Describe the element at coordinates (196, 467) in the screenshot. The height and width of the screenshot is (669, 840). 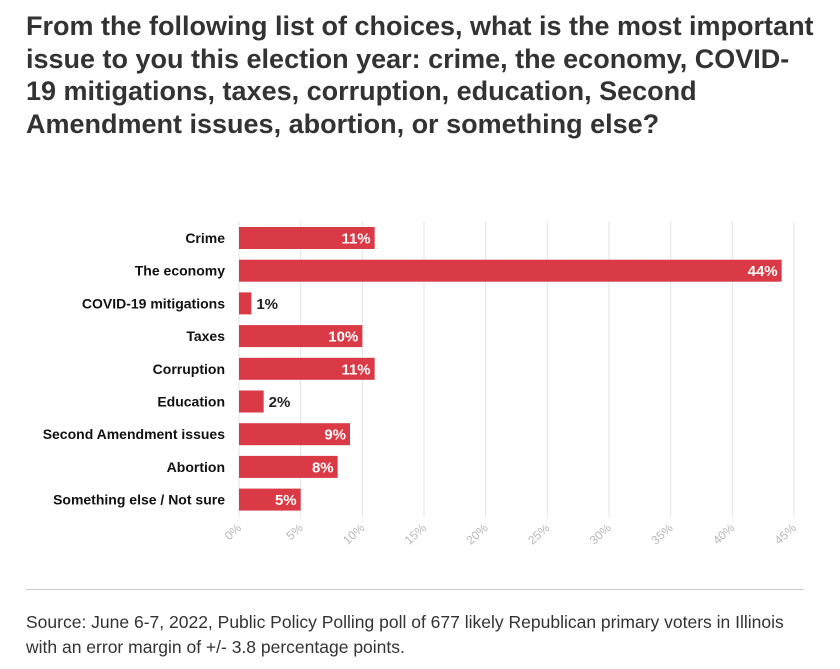
I see `category-label: Abortion` at that location.